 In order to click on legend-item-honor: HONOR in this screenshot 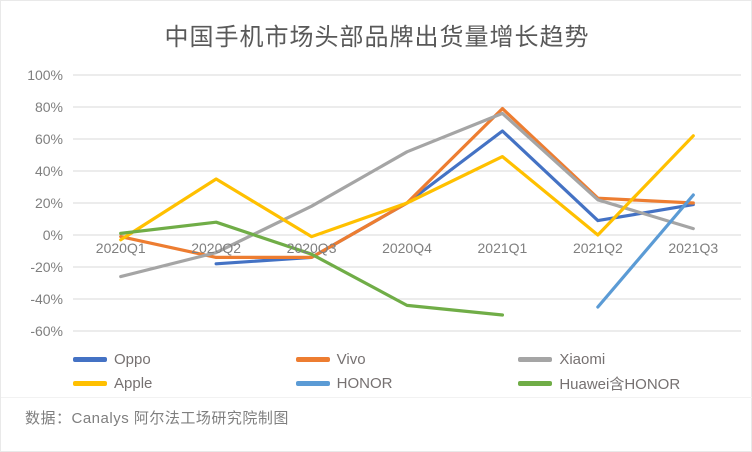, I will do `click(407, 383)`.